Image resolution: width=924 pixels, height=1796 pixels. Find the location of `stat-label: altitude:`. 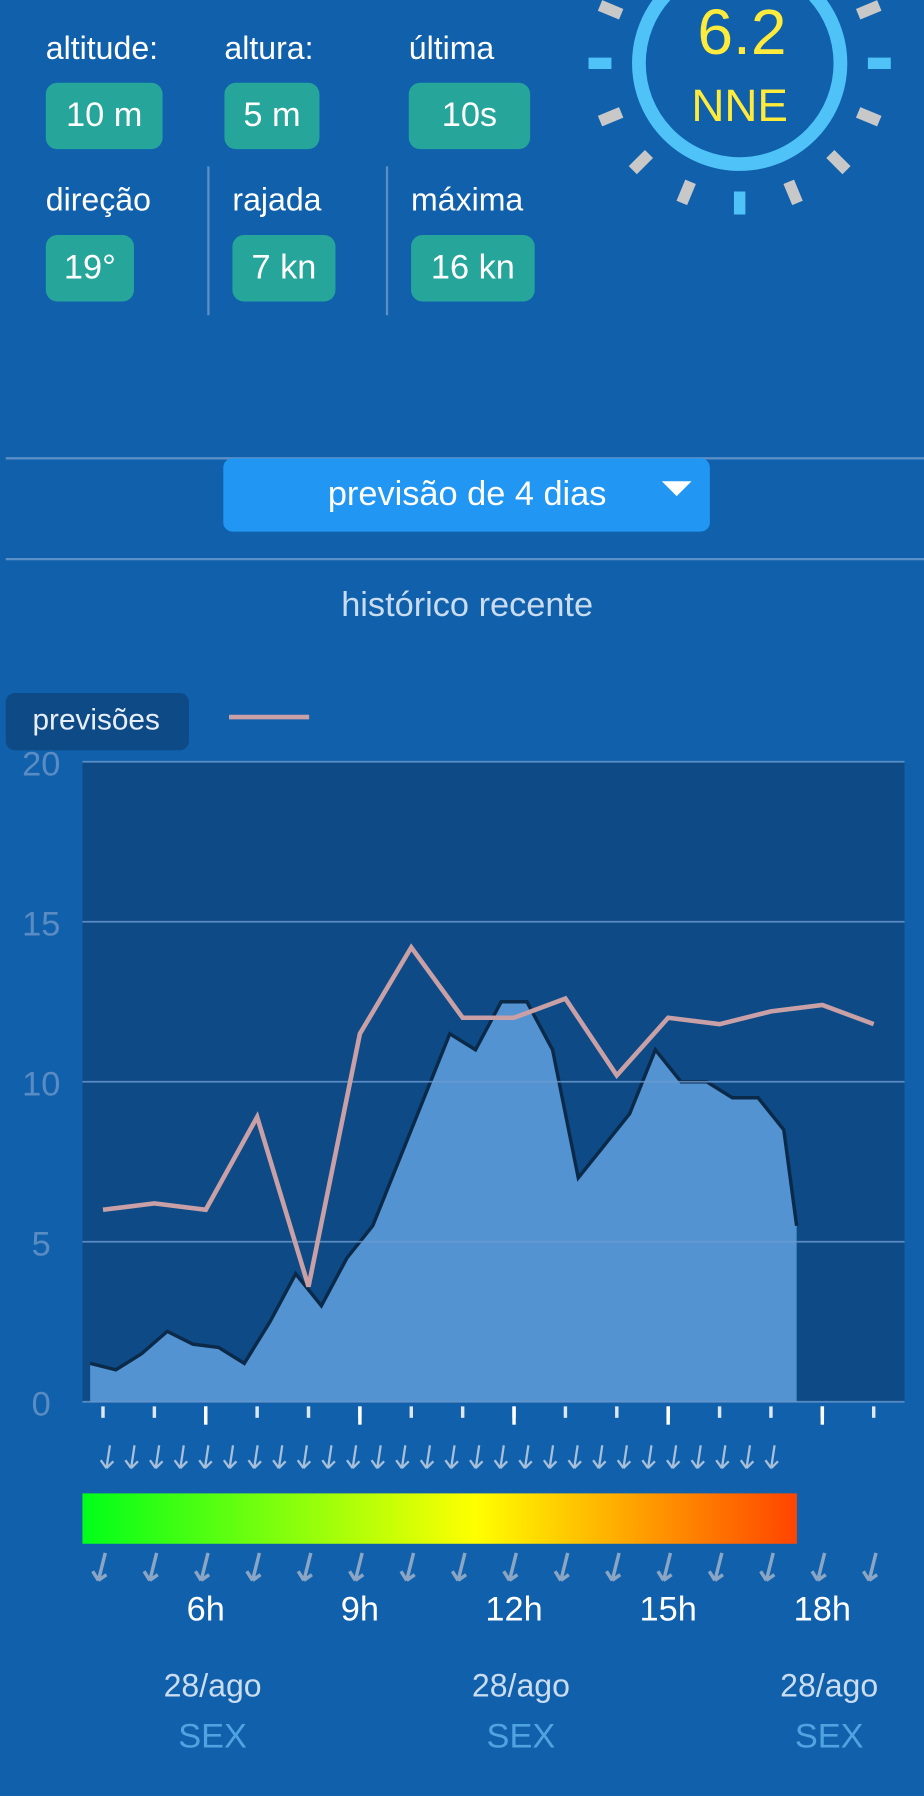

stat-label: altitude: is located at coordinates (102, 48).